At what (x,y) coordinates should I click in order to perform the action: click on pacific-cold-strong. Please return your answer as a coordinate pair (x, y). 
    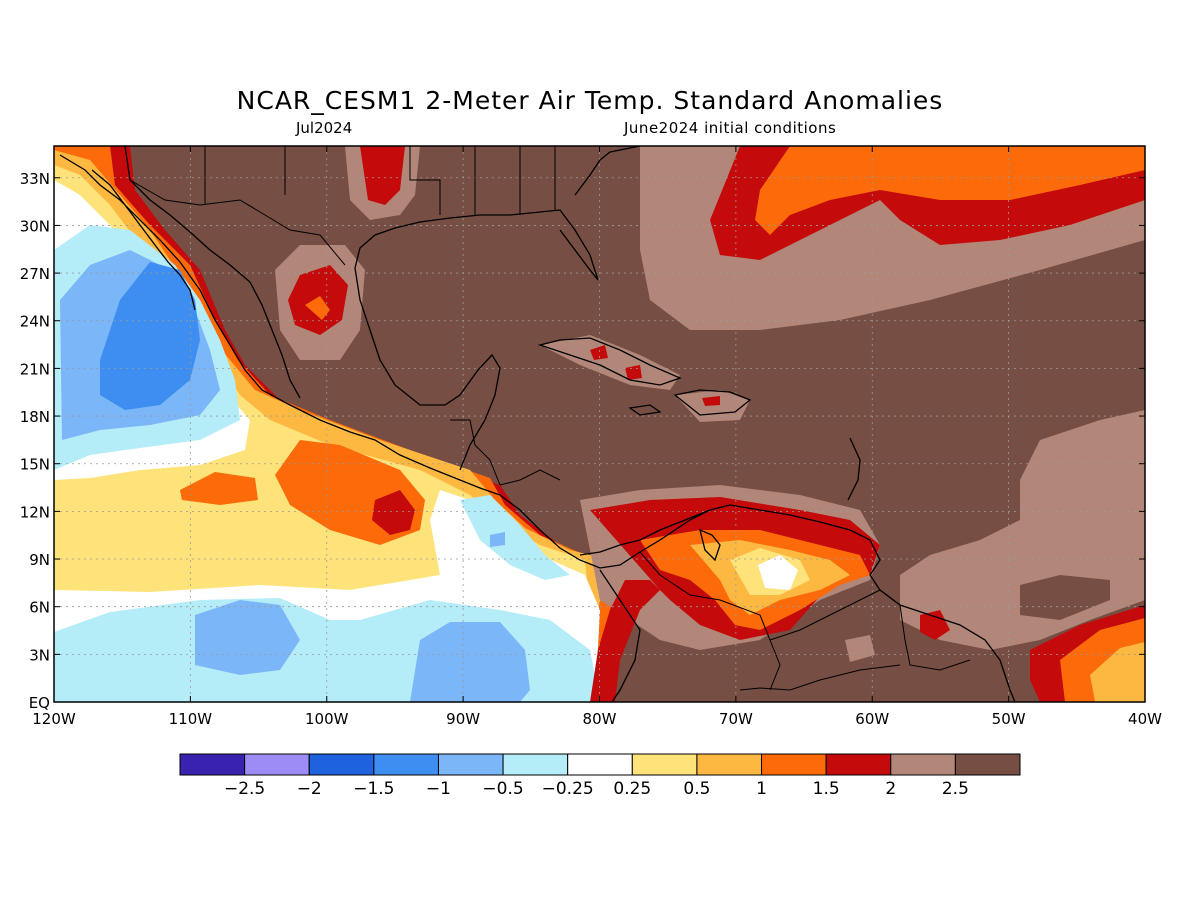
    Looking at the image, I should click on (150, 336).